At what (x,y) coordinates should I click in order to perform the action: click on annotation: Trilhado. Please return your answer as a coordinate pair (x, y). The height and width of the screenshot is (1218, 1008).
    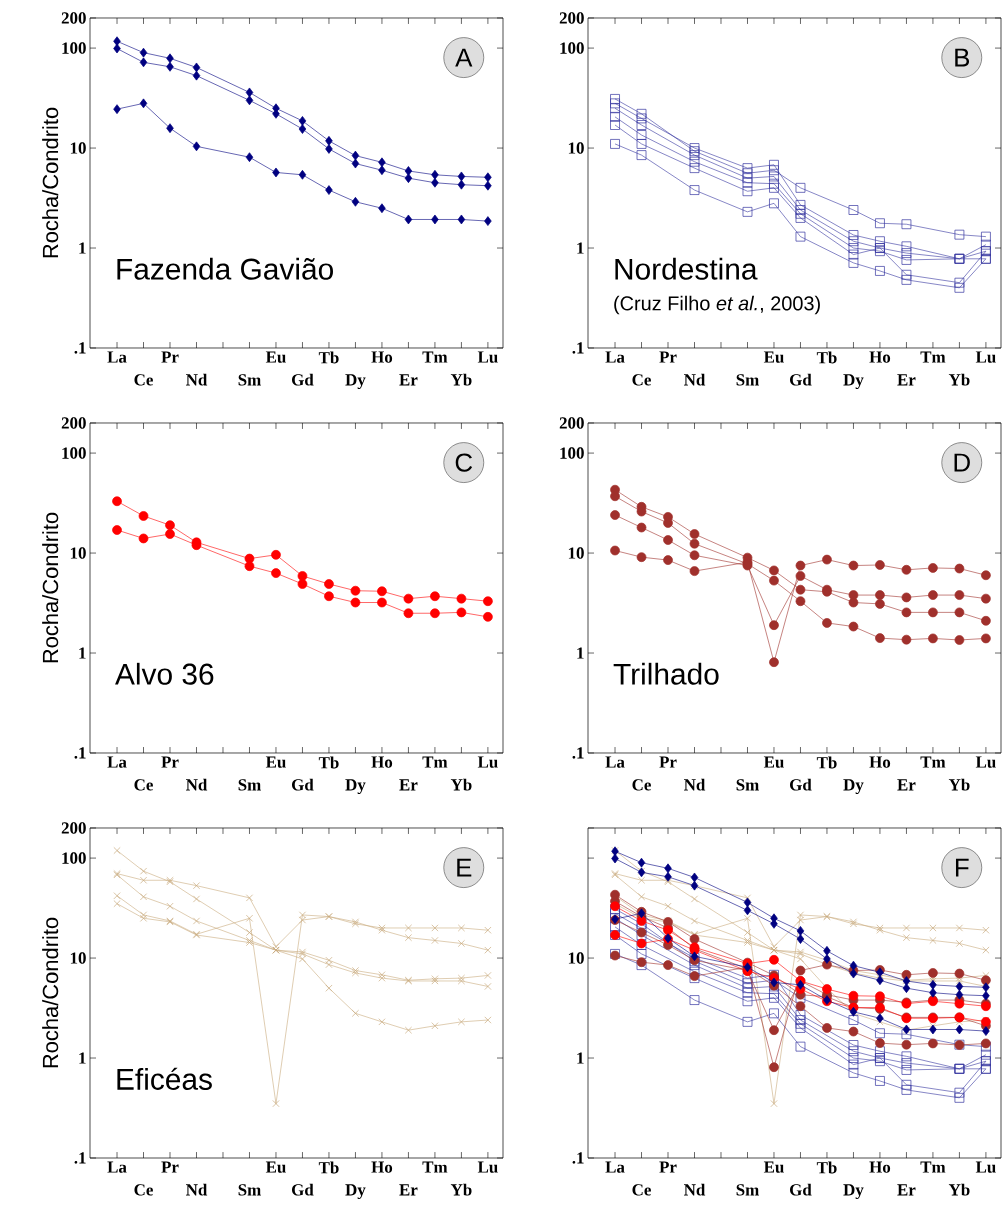
    Looking at the image, I should click on (666, 673).